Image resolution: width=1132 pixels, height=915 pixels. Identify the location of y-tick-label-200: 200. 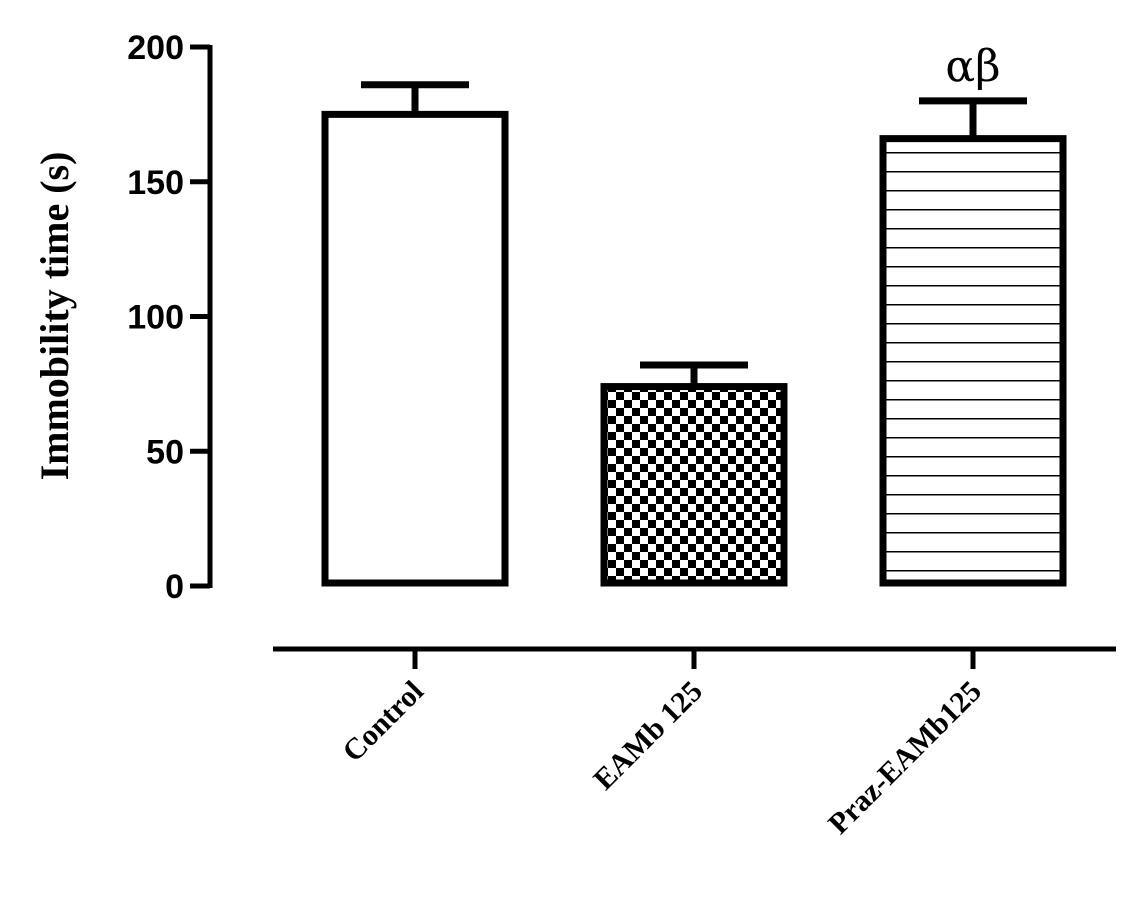
(155, 48).